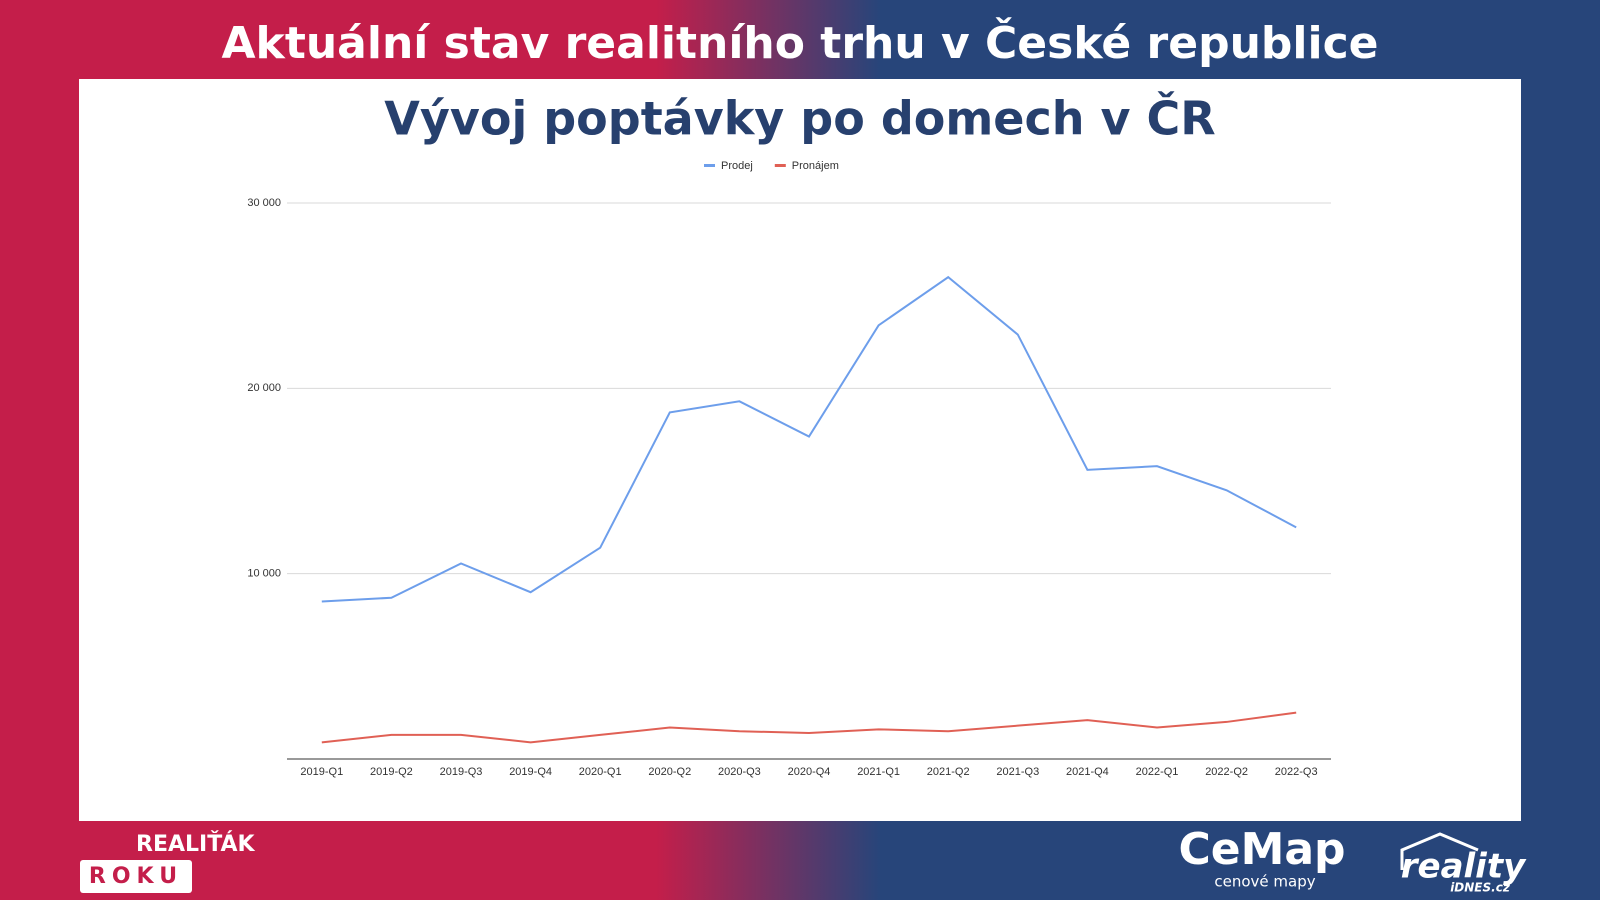  I want to click on chart-title: Vývoj poptávky po domech v ČR, so click(799, 119).